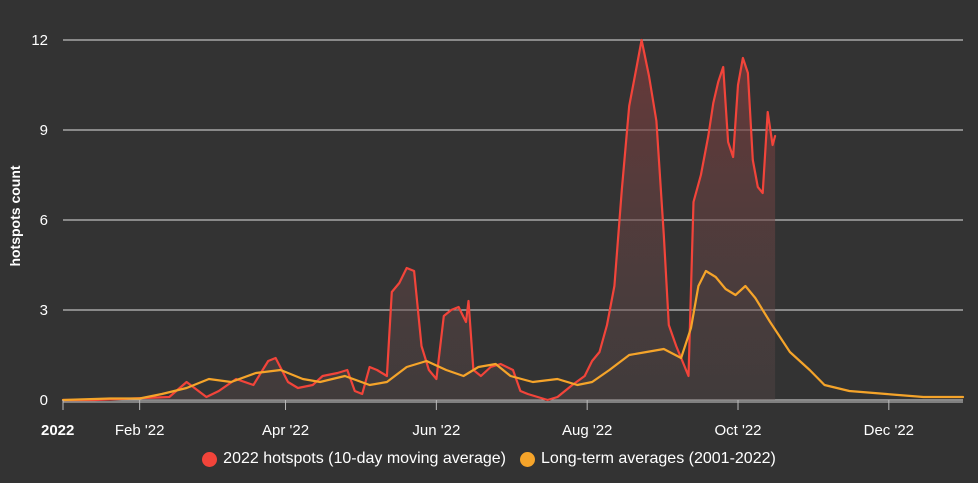  What do you see at coordinates (889, 430) in the screenshot?
I see `x-tick-label: Dec '22` at bounding box center [889, 430].